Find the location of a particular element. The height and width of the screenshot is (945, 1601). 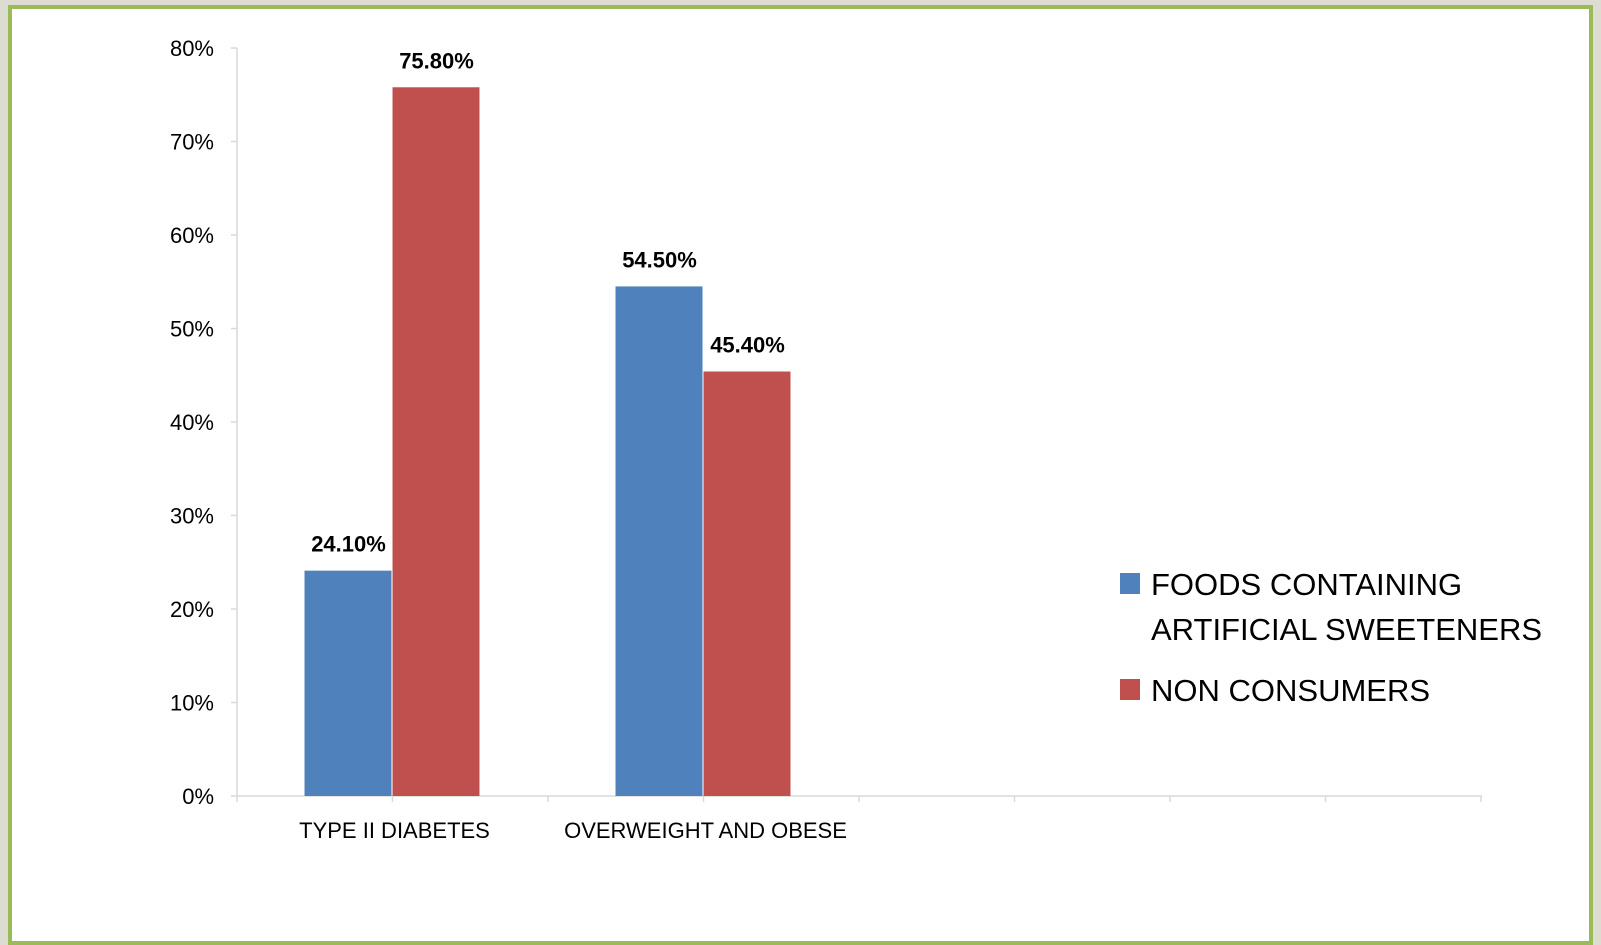

x-category-label: TYPE II DIABETES is located at coordinates (394, 830).